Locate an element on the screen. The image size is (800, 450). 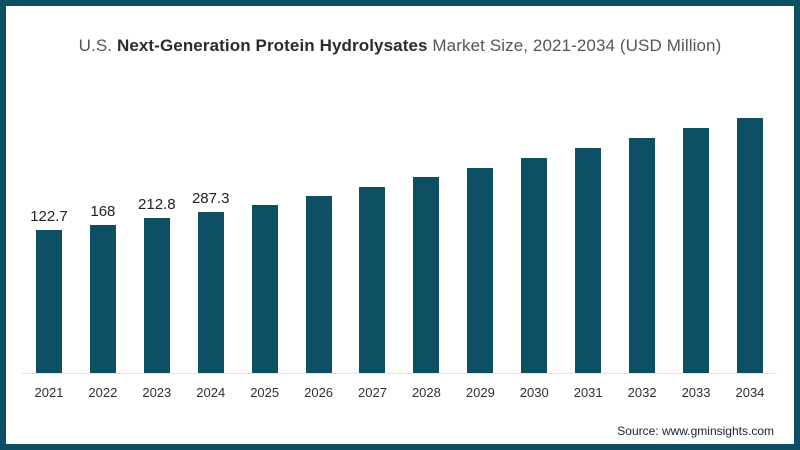
bar-2033 is located at coordinates (696, 250).